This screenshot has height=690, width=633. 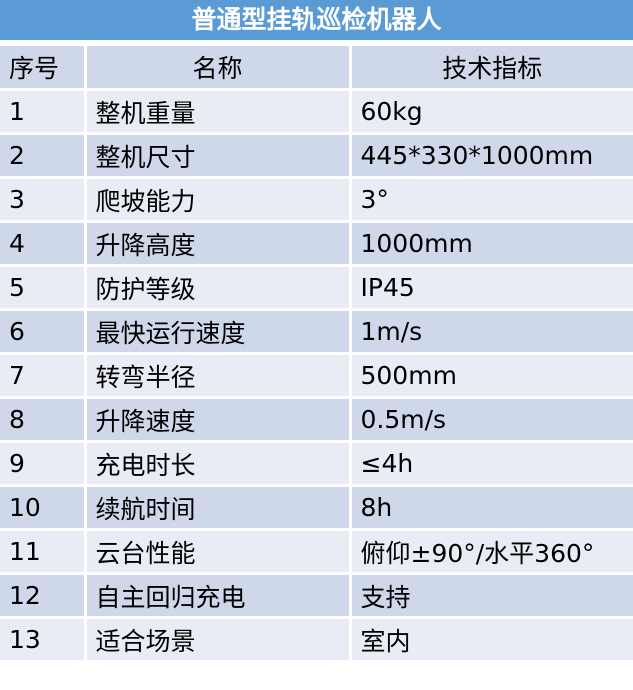 What do you see at coordinates (43, 331) in the screenshot?
I see `row-index: 6` at bounding box center [43, 331].